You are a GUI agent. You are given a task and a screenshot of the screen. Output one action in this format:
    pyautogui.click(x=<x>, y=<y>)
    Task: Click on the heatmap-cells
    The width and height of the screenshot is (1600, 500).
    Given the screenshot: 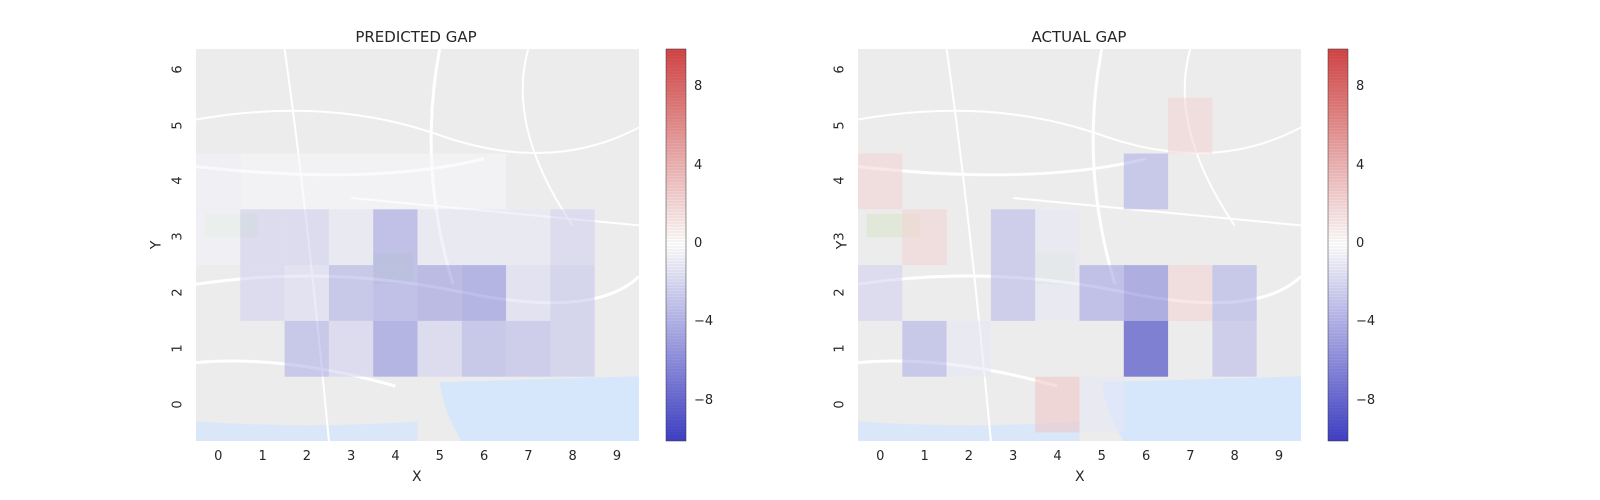 What is the action you would take?
    pyautogui.click(x=395, y=265)
    